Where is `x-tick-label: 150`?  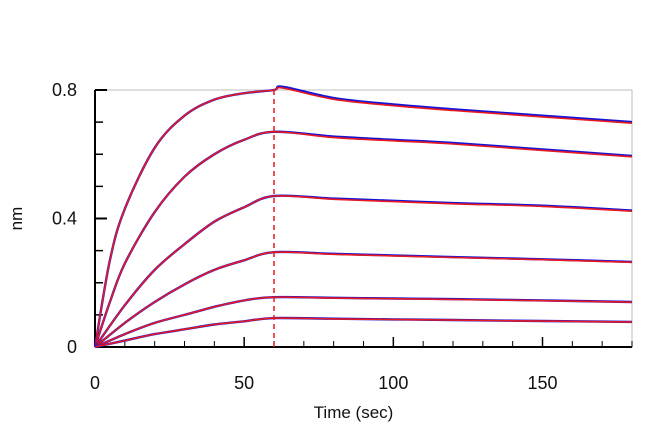
x-tick-label: 150 is located at coordinates (542, 383).